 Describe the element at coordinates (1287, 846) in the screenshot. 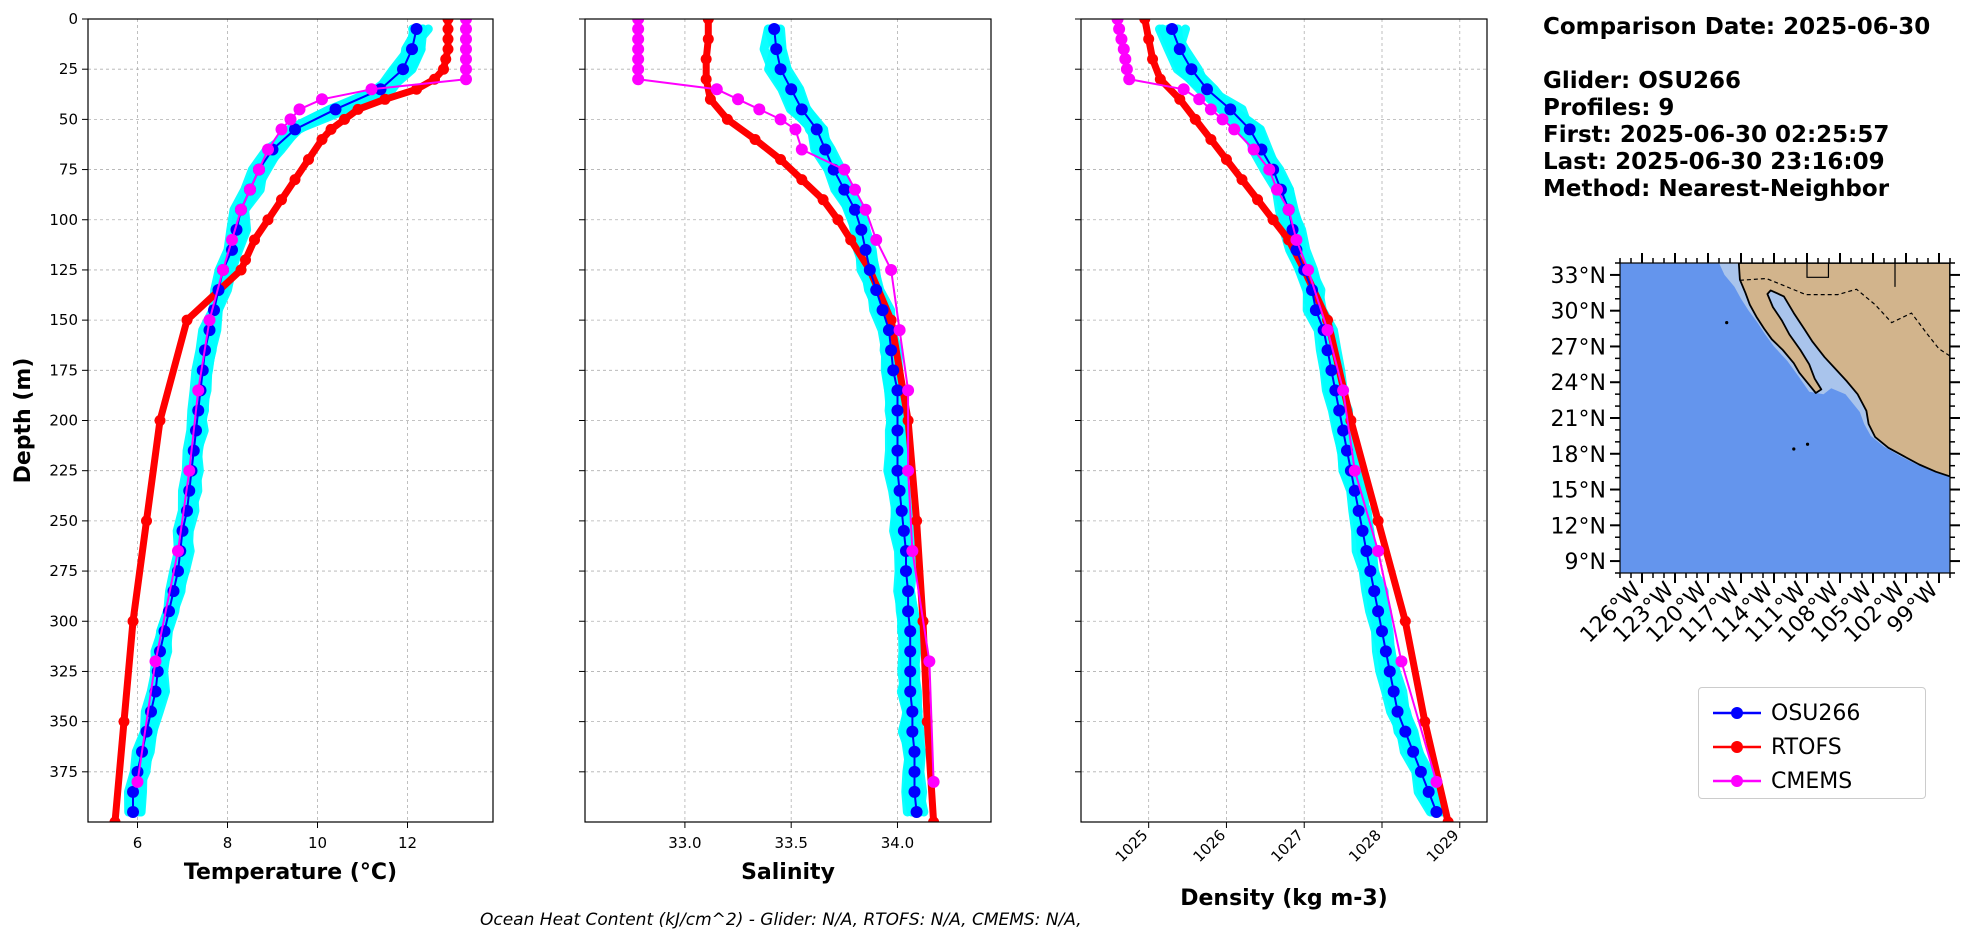

I see `x-tick-label: 1027` at that location.